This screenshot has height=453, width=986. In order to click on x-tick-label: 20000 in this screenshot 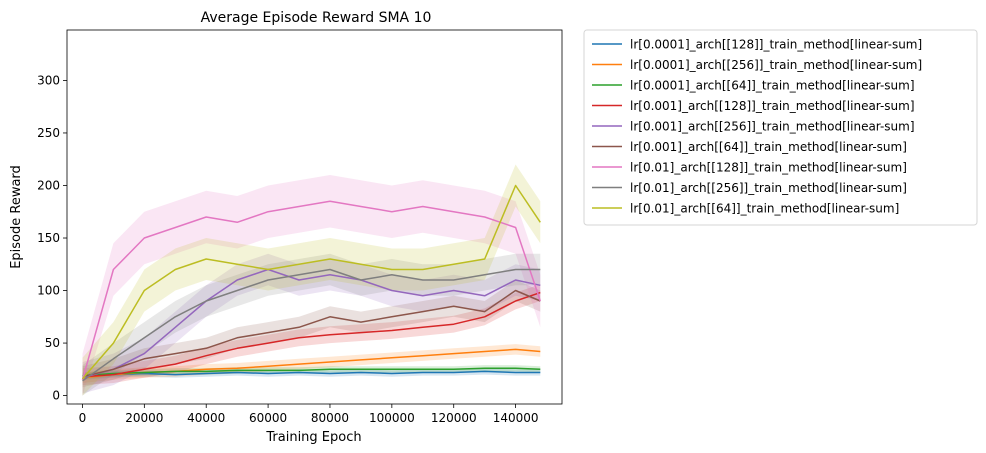, I will do `click(144, 418)`.